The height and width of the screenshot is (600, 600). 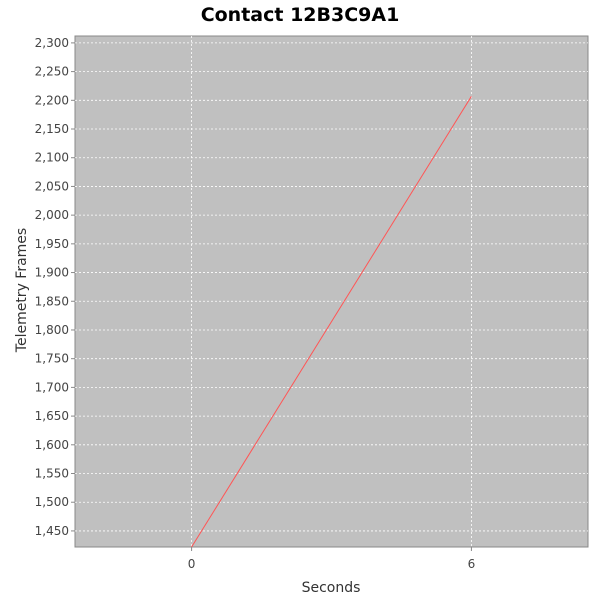 I want to click on y-tick-label: 1,650, so click(x=52, y=416).